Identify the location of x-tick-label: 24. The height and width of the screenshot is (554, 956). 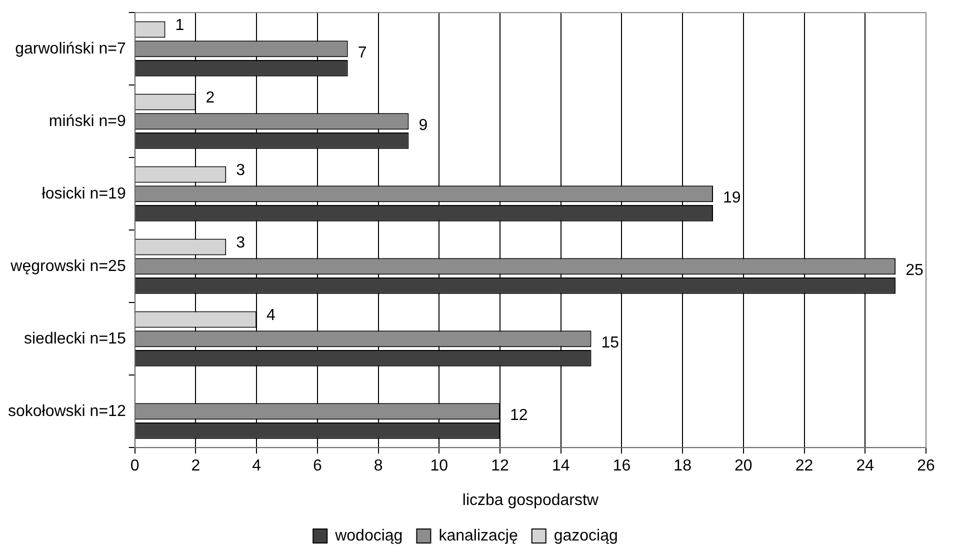
(865, 466).